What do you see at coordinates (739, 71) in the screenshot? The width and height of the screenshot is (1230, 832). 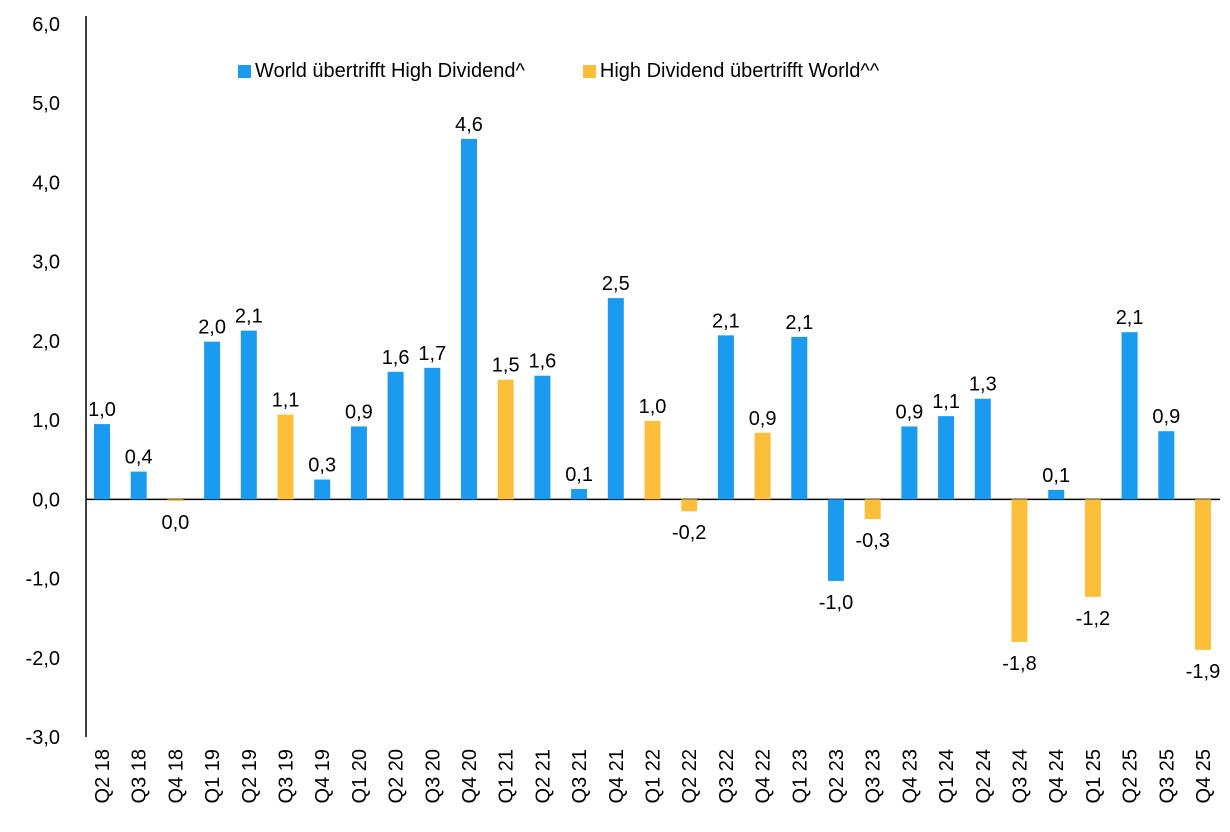 I see `legend-label-high-dividend: High Dividend übertrifft World^^` at bounding box center [739, 71].